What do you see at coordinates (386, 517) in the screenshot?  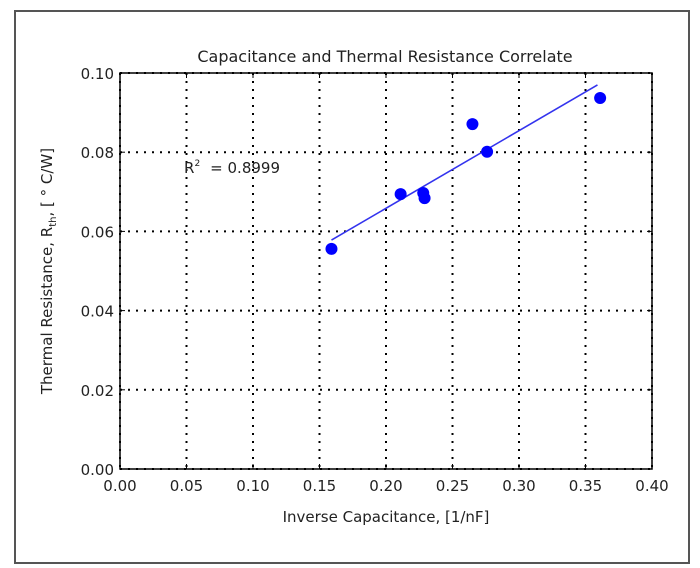 I see `x-axis-label: Inverse Capacitance, [1/nF]` at bounding box center [386, 517].